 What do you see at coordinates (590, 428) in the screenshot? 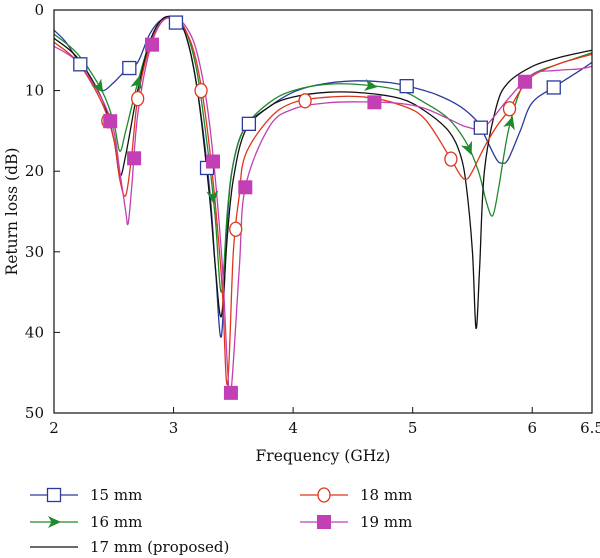
I see `x-tick-label: 6.5` at bounding box center [590, 428].